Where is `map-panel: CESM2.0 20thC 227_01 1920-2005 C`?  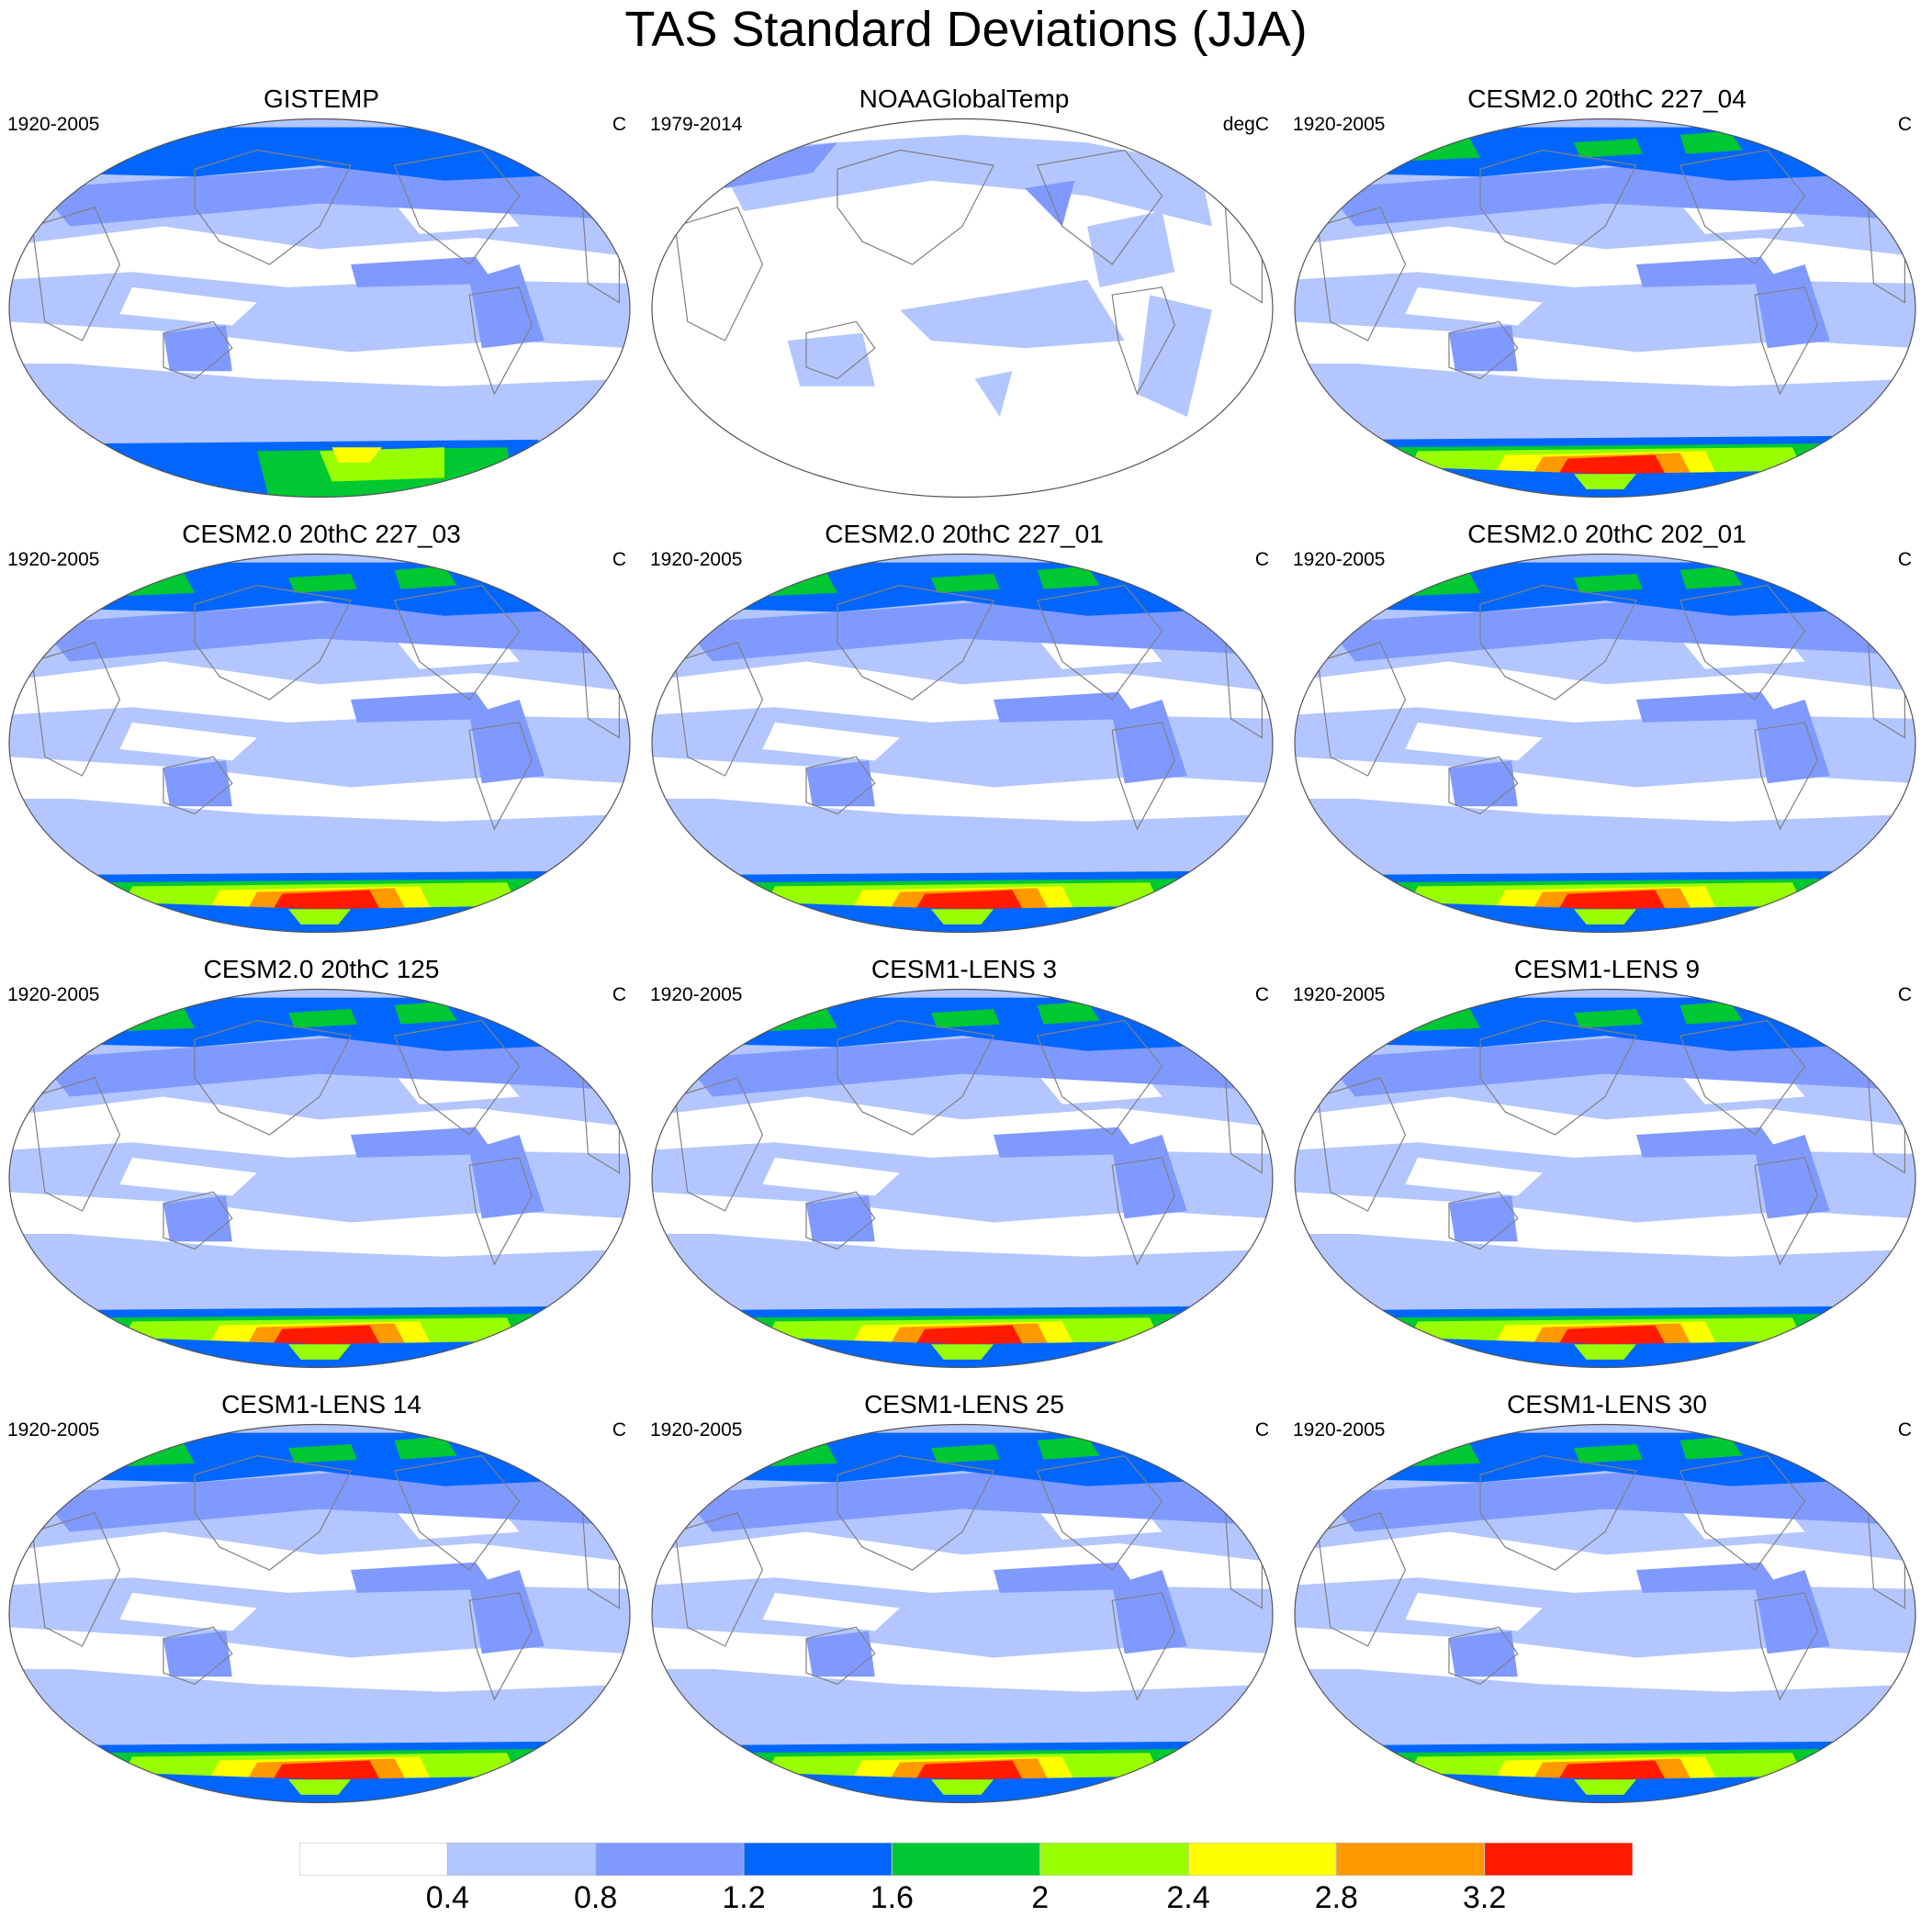 map-panel: CESM2.0 20thC 227_01 1920-2005 C is located at coordinates (965, 731).